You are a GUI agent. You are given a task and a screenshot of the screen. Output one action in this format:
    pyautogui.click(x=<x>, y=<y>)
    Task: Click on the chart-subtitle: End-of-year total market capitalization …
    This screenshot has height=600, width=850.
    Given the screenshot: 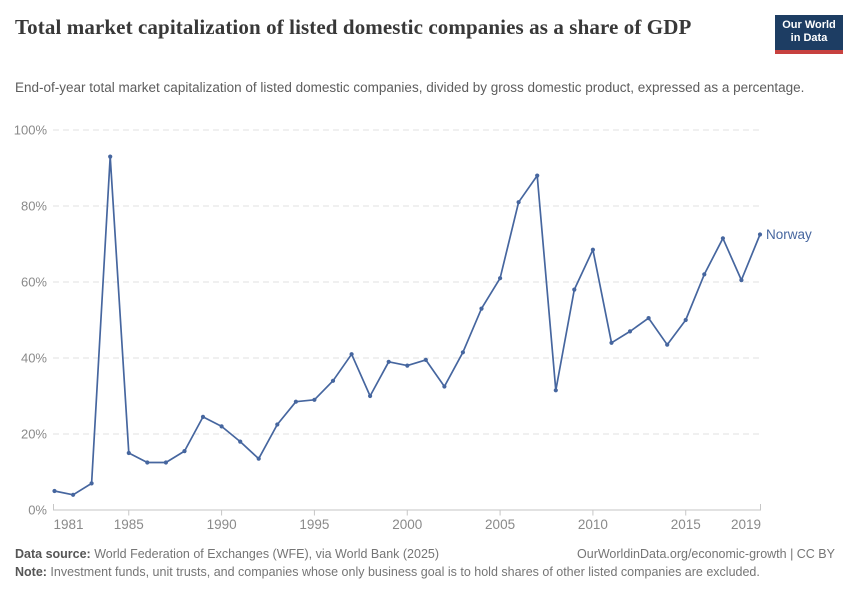 What is the action you would take?
    pyautogui.click(x=410, y=87)
    